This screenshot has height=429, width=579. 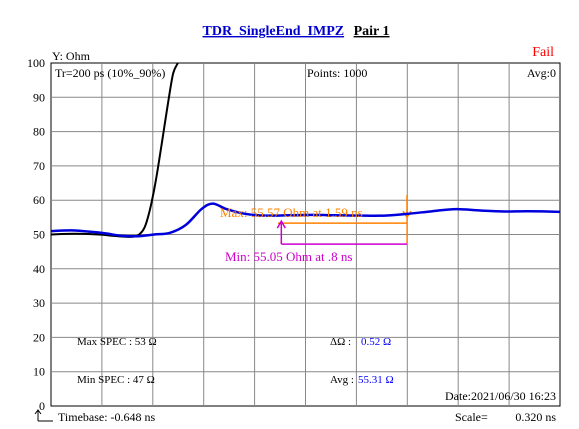 I want to click on timebase-label: Timebase: -0.648 ns, so click(x=107, y=417).